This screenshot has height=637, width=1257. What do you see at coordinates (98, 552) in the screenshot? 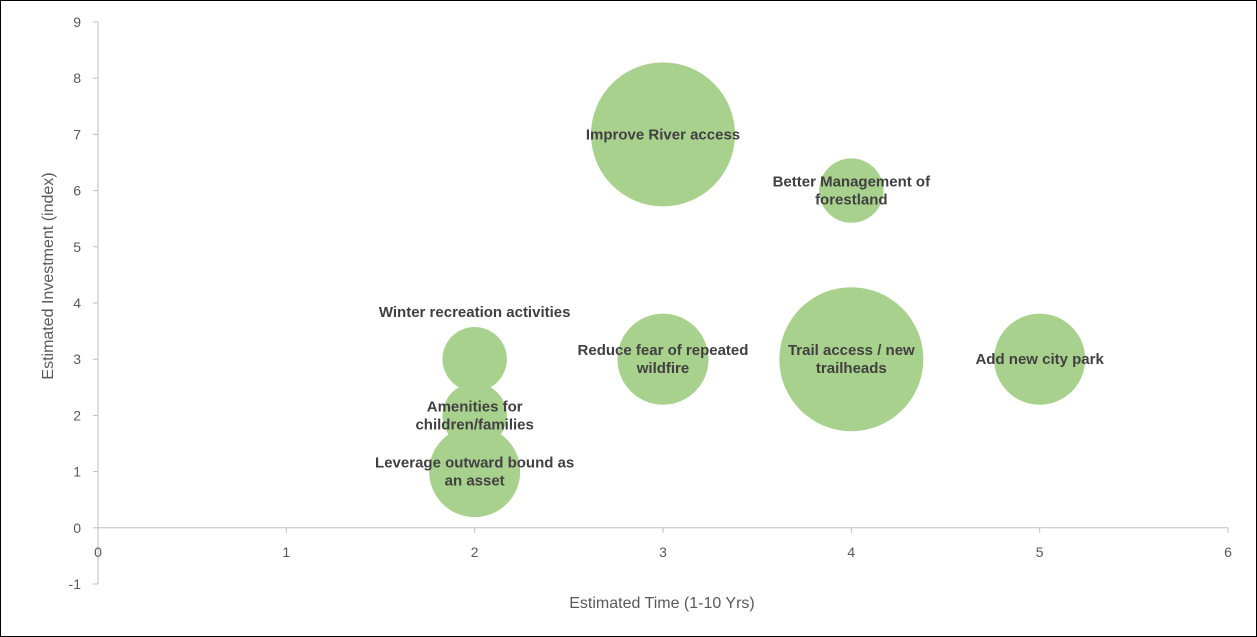
I see `x-tick-label: 0` at bounding box center [98, 552].